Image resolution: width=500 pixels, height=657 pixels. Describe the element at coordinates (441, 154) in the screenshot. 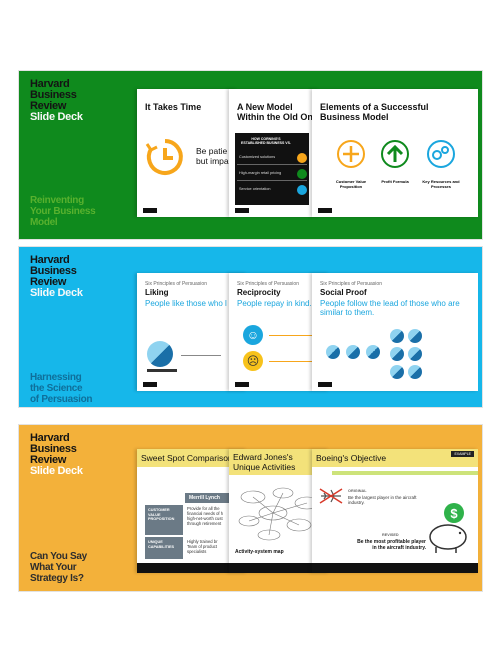

I see `gears-circle-icon` at that location.